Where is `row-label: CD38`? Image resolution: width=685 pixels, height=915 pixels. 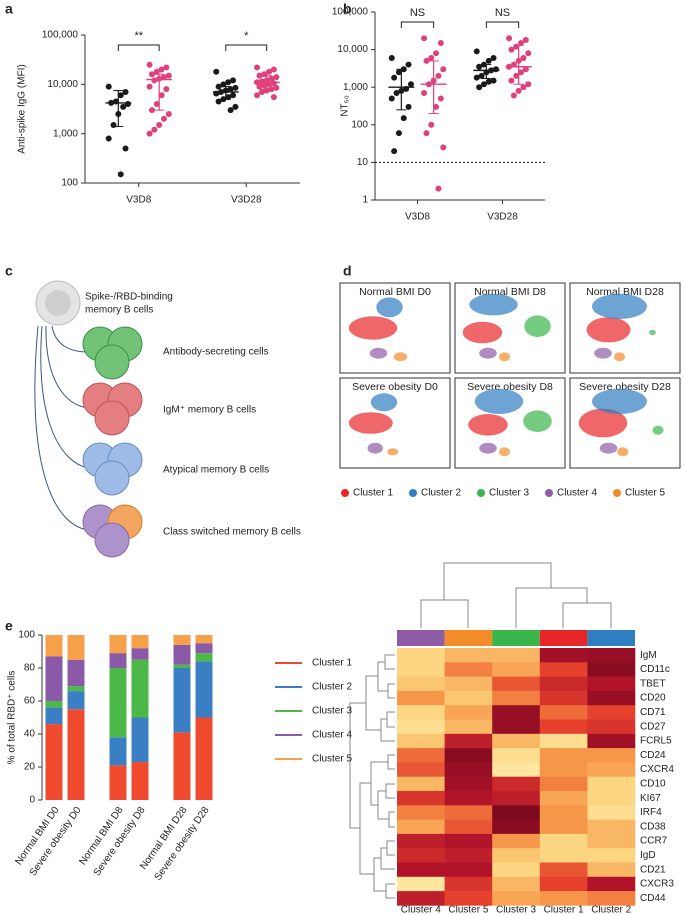 row-label: CD38 is located at coordinates (653, 826).